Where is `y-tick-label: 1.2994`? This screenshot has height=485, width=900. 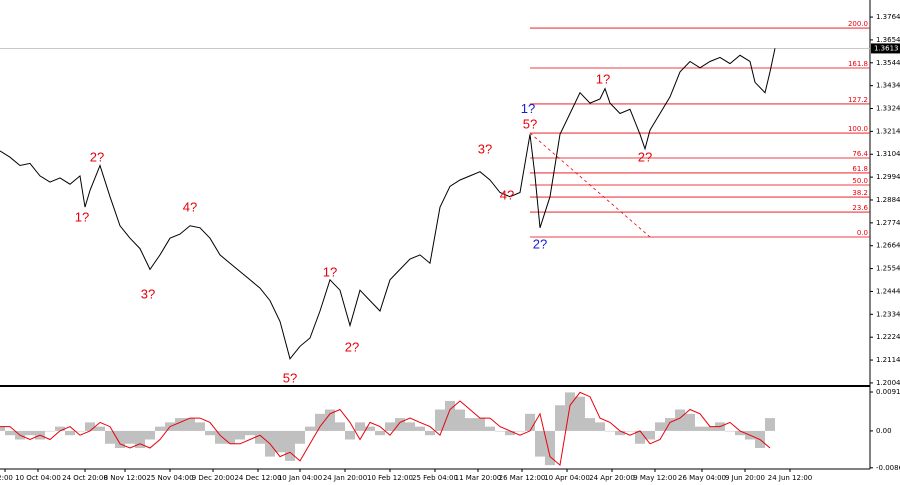
y-tick-label: 1.2994 is located at coordinates (888, 177).